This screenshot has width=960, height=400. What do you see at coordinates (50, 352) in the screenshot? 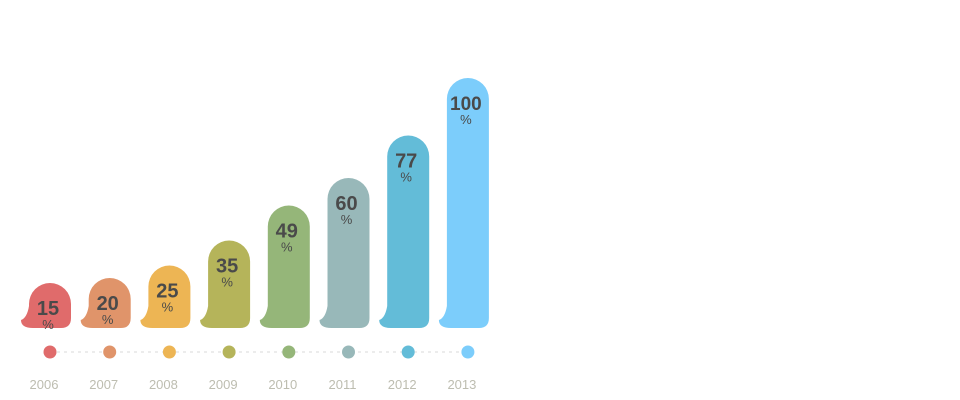
I see `timeline-dot-2006` at bounding box center [50, 352].